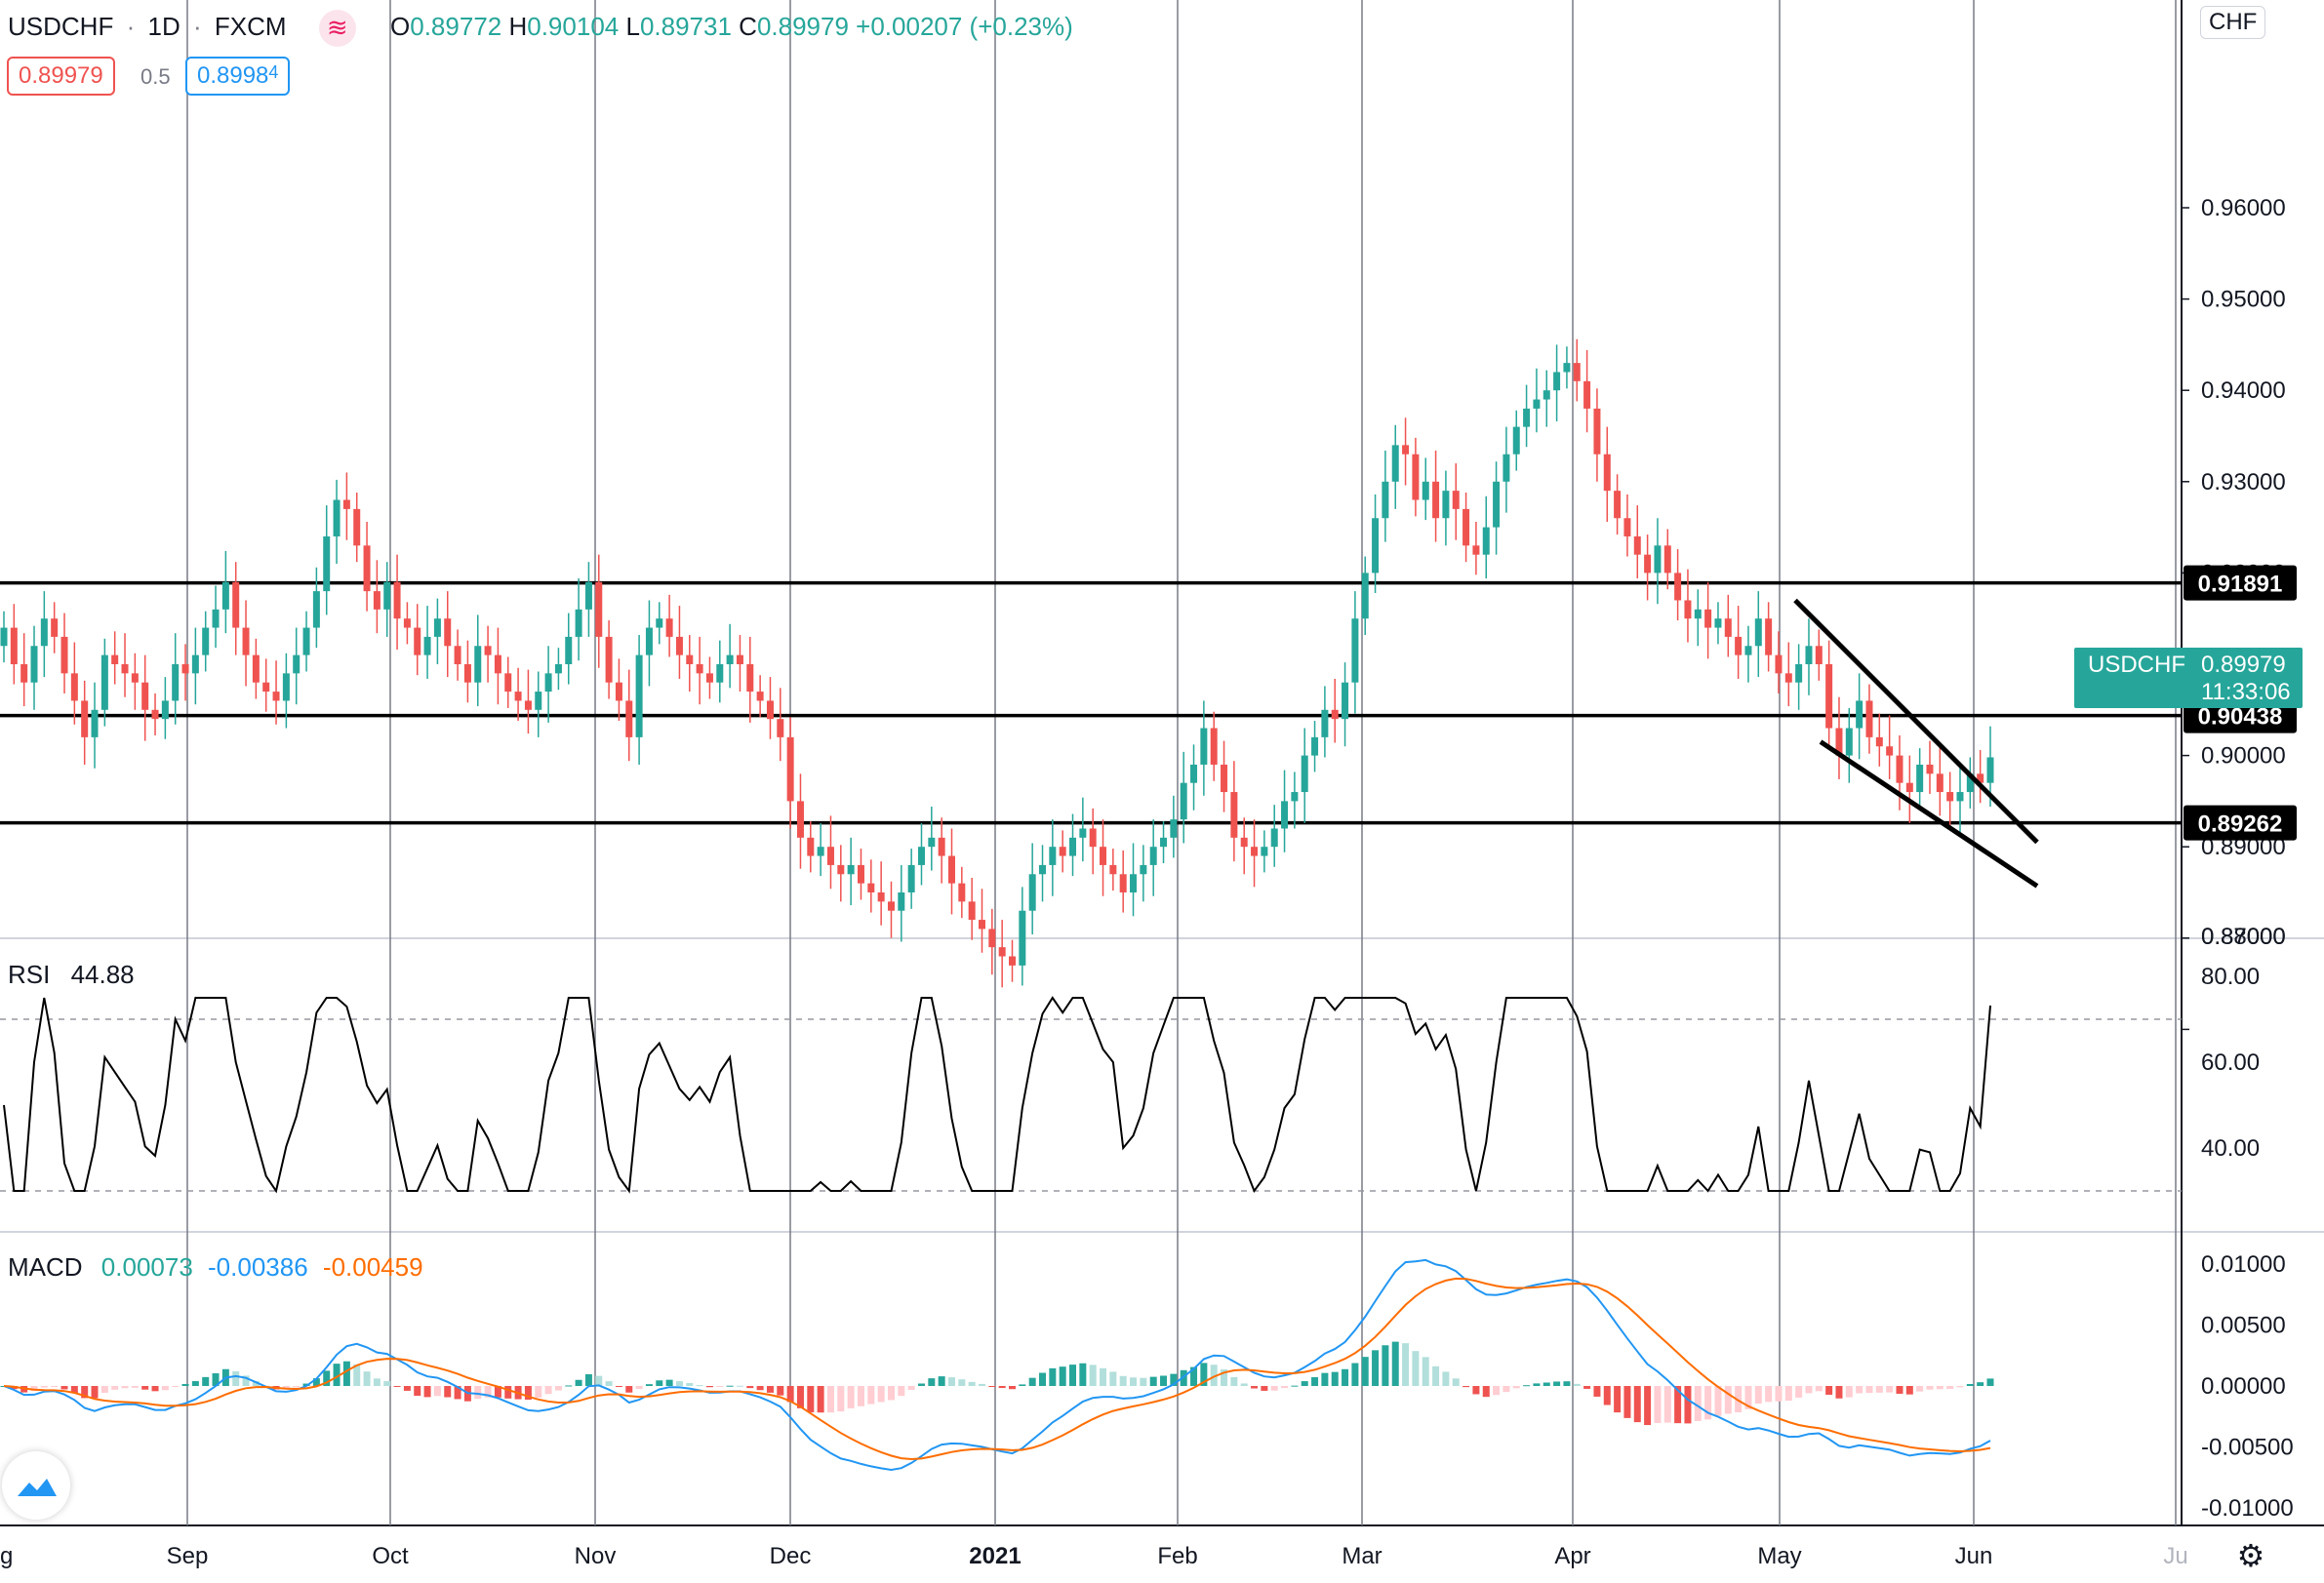 This screenshot has width=2324, height=1583. I want to click on tradingview-logo, so click(36, 1486).